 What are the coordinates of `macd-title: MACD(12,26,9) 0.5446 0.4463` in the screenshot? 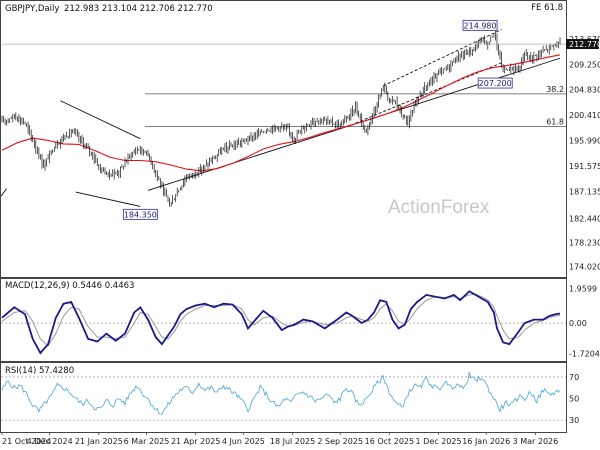 It's located at (69, 286).